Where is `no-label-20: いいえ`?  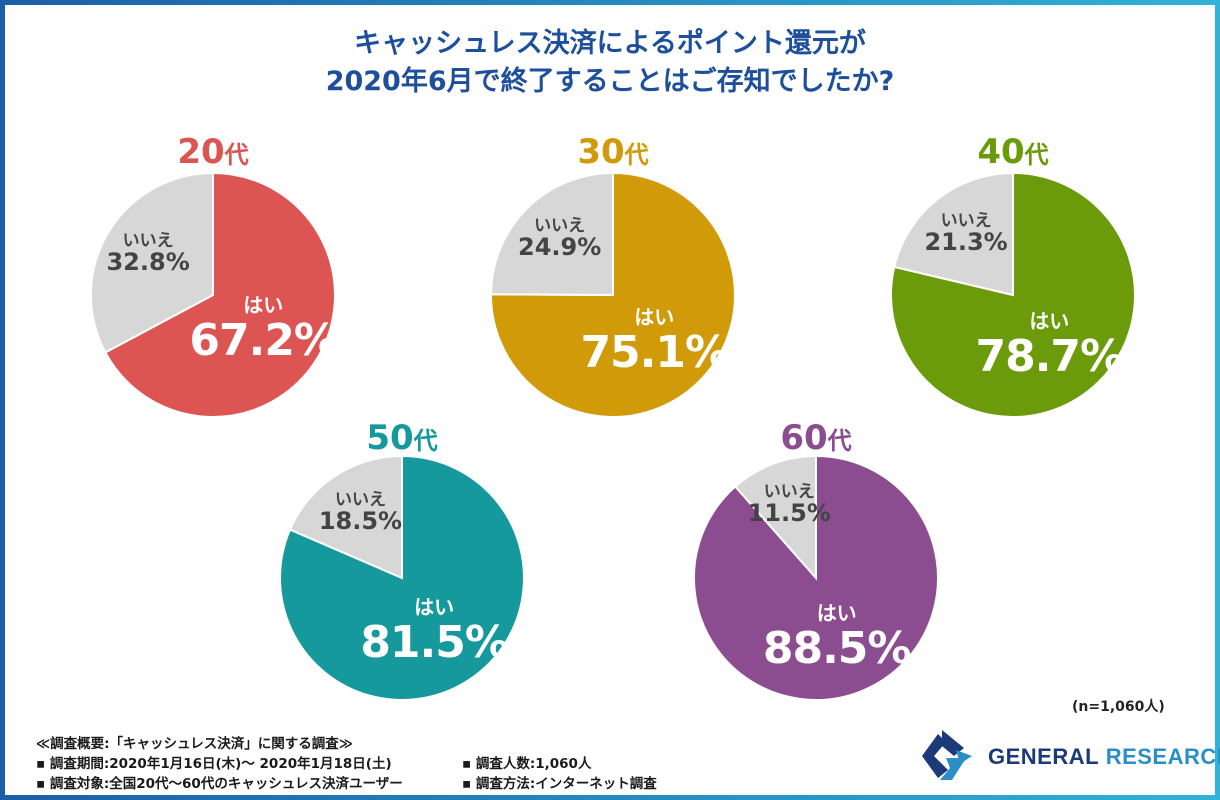
no-label-20: いいえ is located at coordinates (148, 241).